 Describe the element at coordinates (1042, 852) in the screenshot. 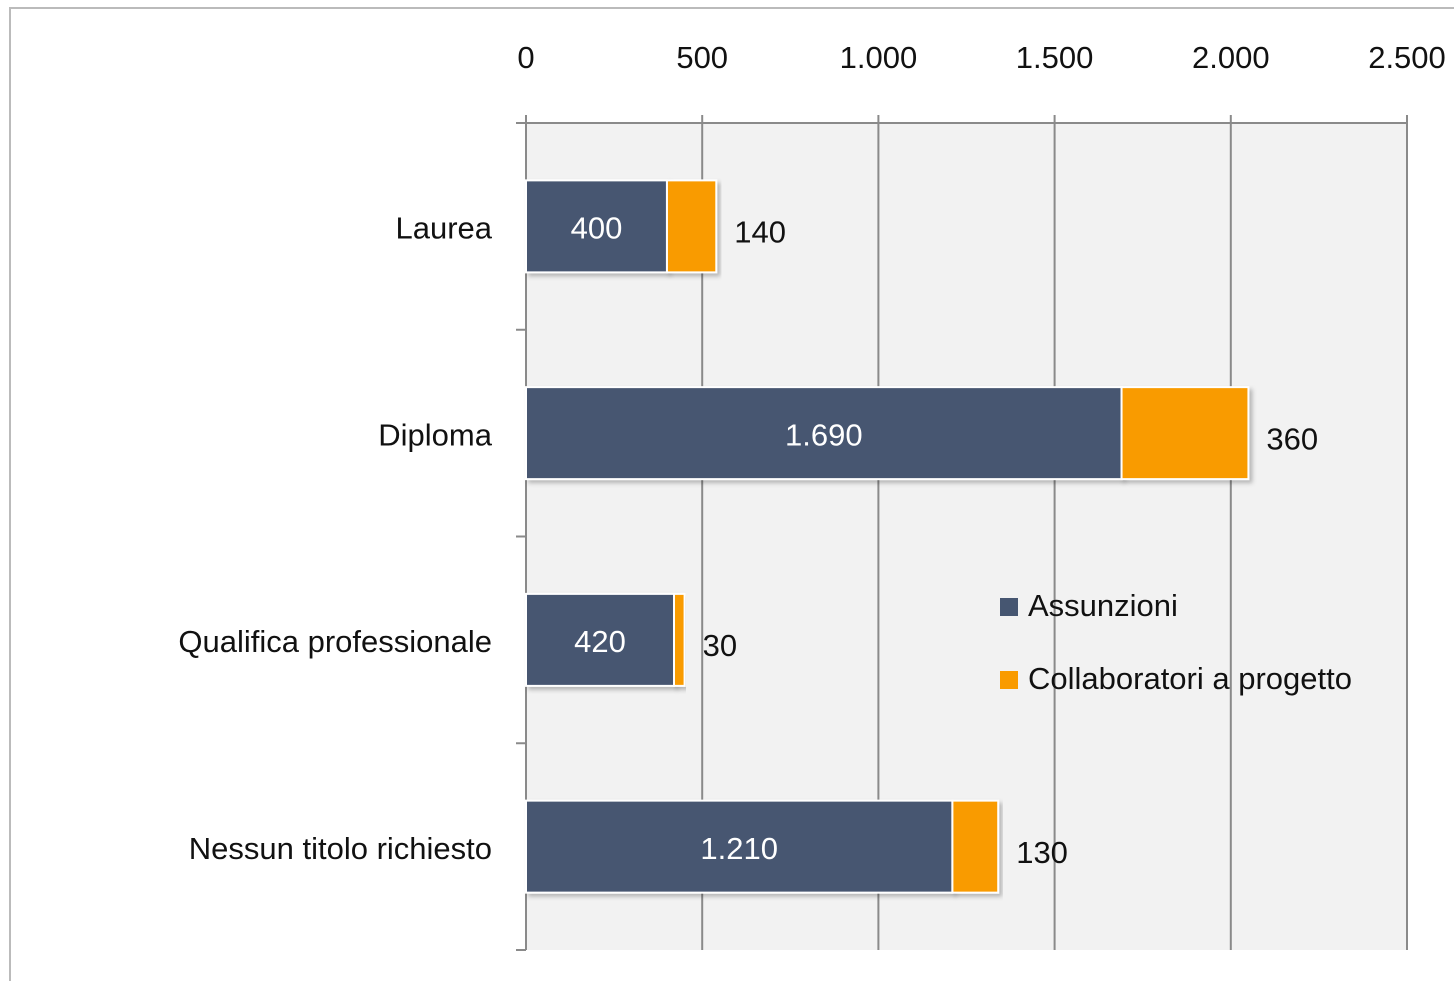

I see `data-label: 130` at that location.